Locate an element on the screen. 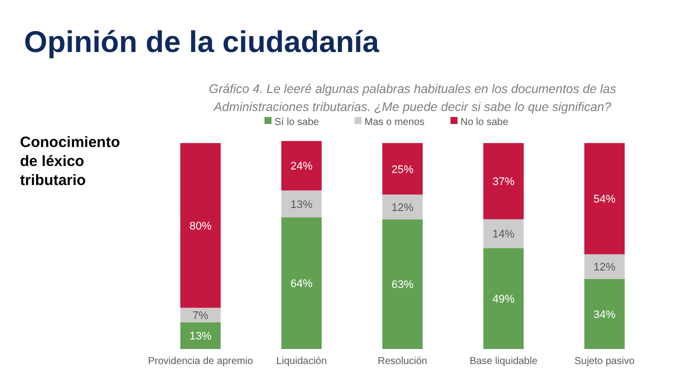 Image resolution: width=680 pixels, height=380 pixels. chart-title: Opinión de la ciudadanía is located at coordinates (202, 42).